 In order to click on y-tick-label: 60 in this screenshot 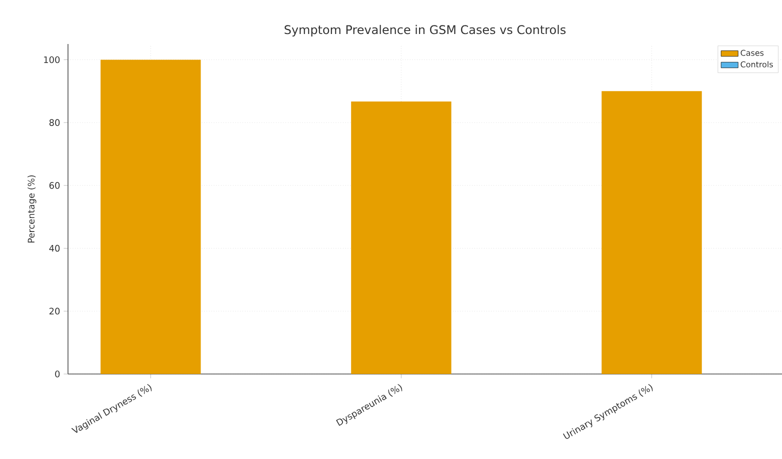, I will do `click(54, 185)`.